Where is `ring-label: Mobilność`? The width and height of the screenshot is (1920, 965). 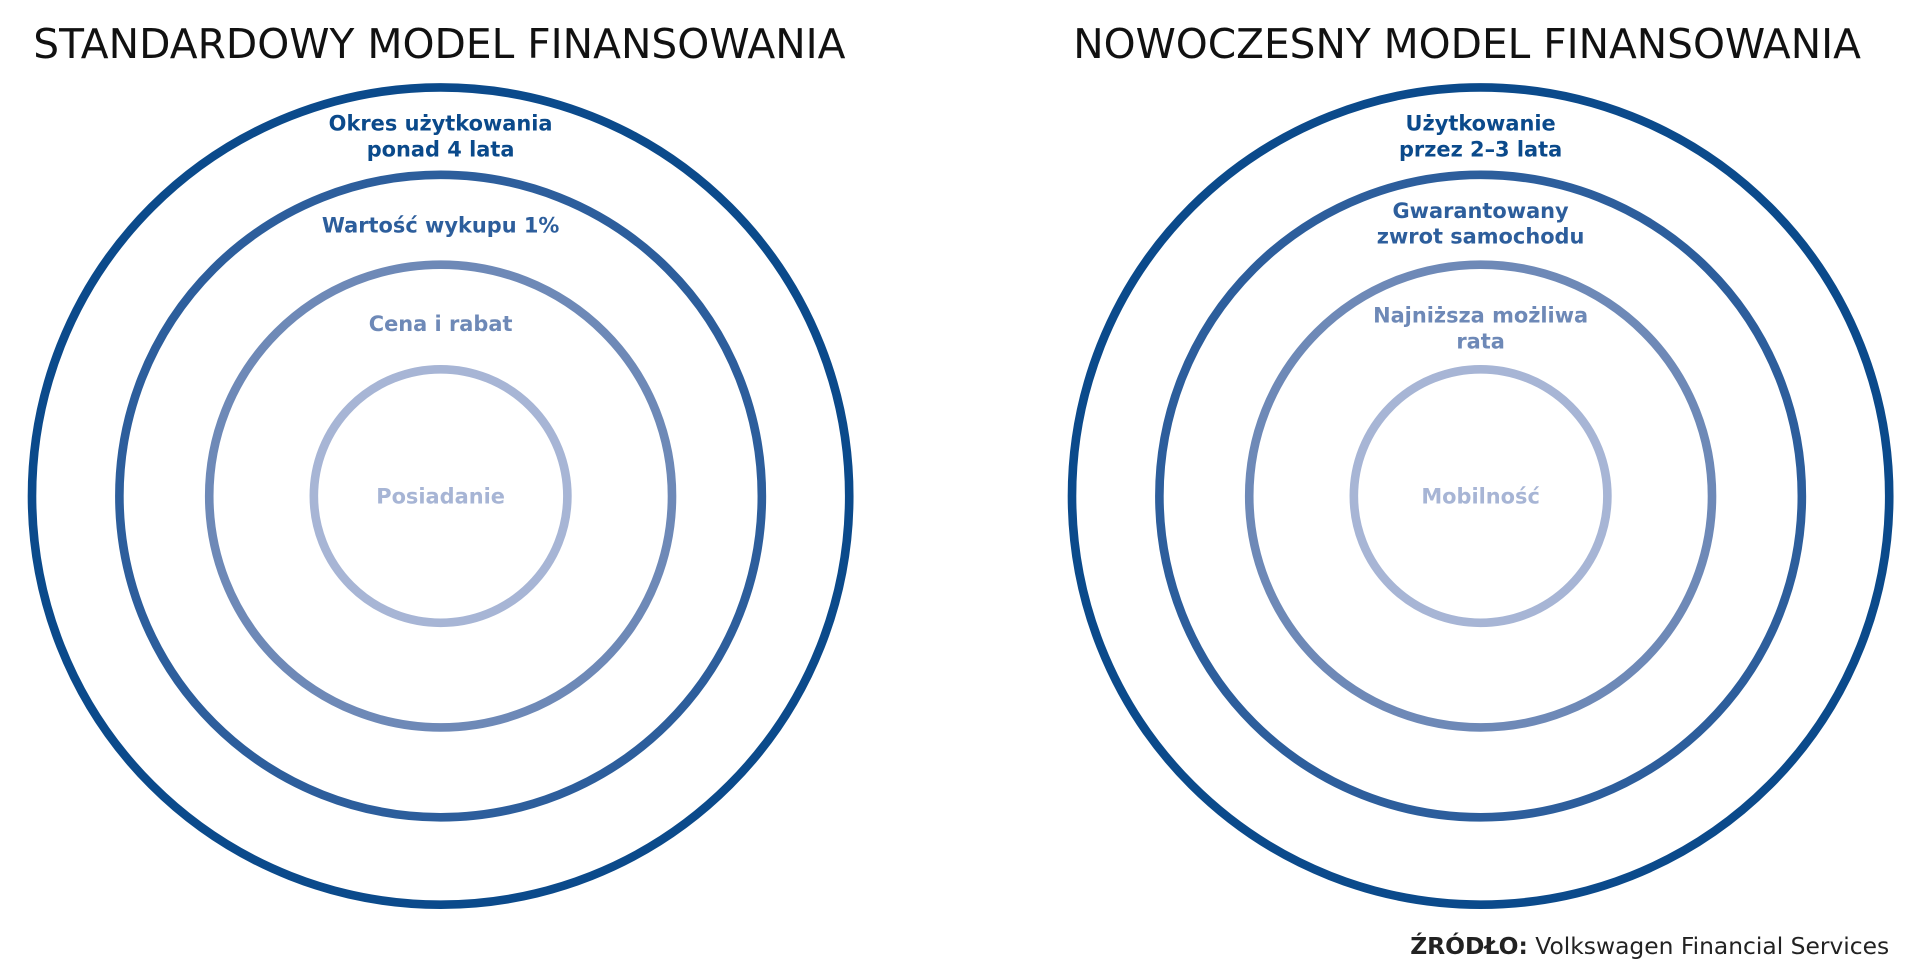 ring-label: Mobilność is located at coordinates (1480, 496).